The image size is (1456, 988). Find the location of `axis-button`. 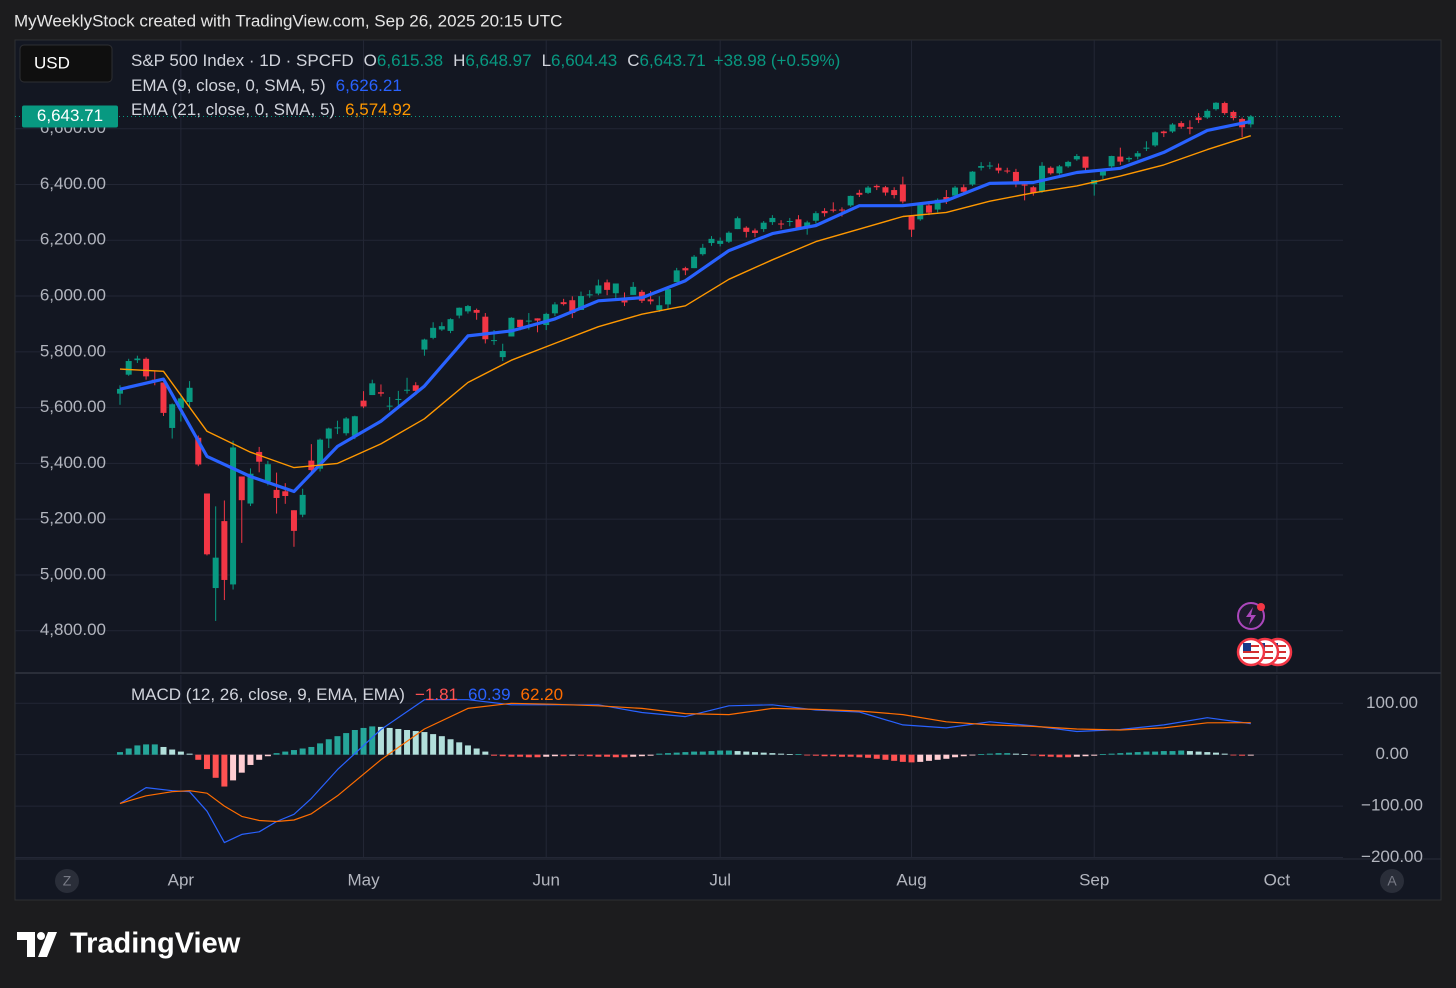

axis-button is located at coordinates (1392, 881).